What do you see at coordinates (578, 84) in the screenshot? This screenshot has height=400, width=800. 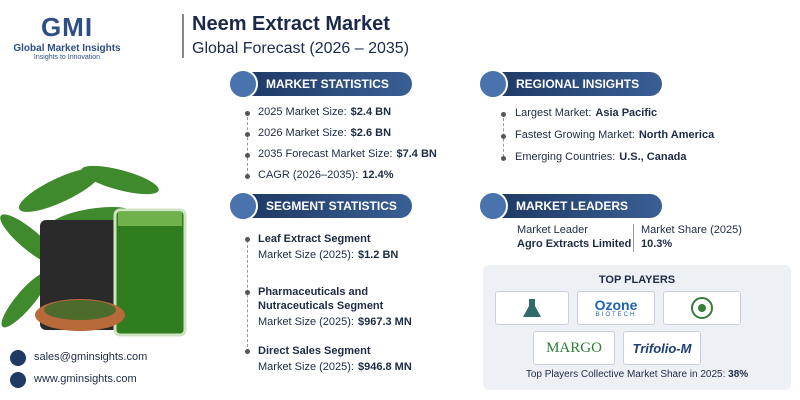 I see `heading-text: REGIONAL INSIGHTS` at bounding box center [578, 84].